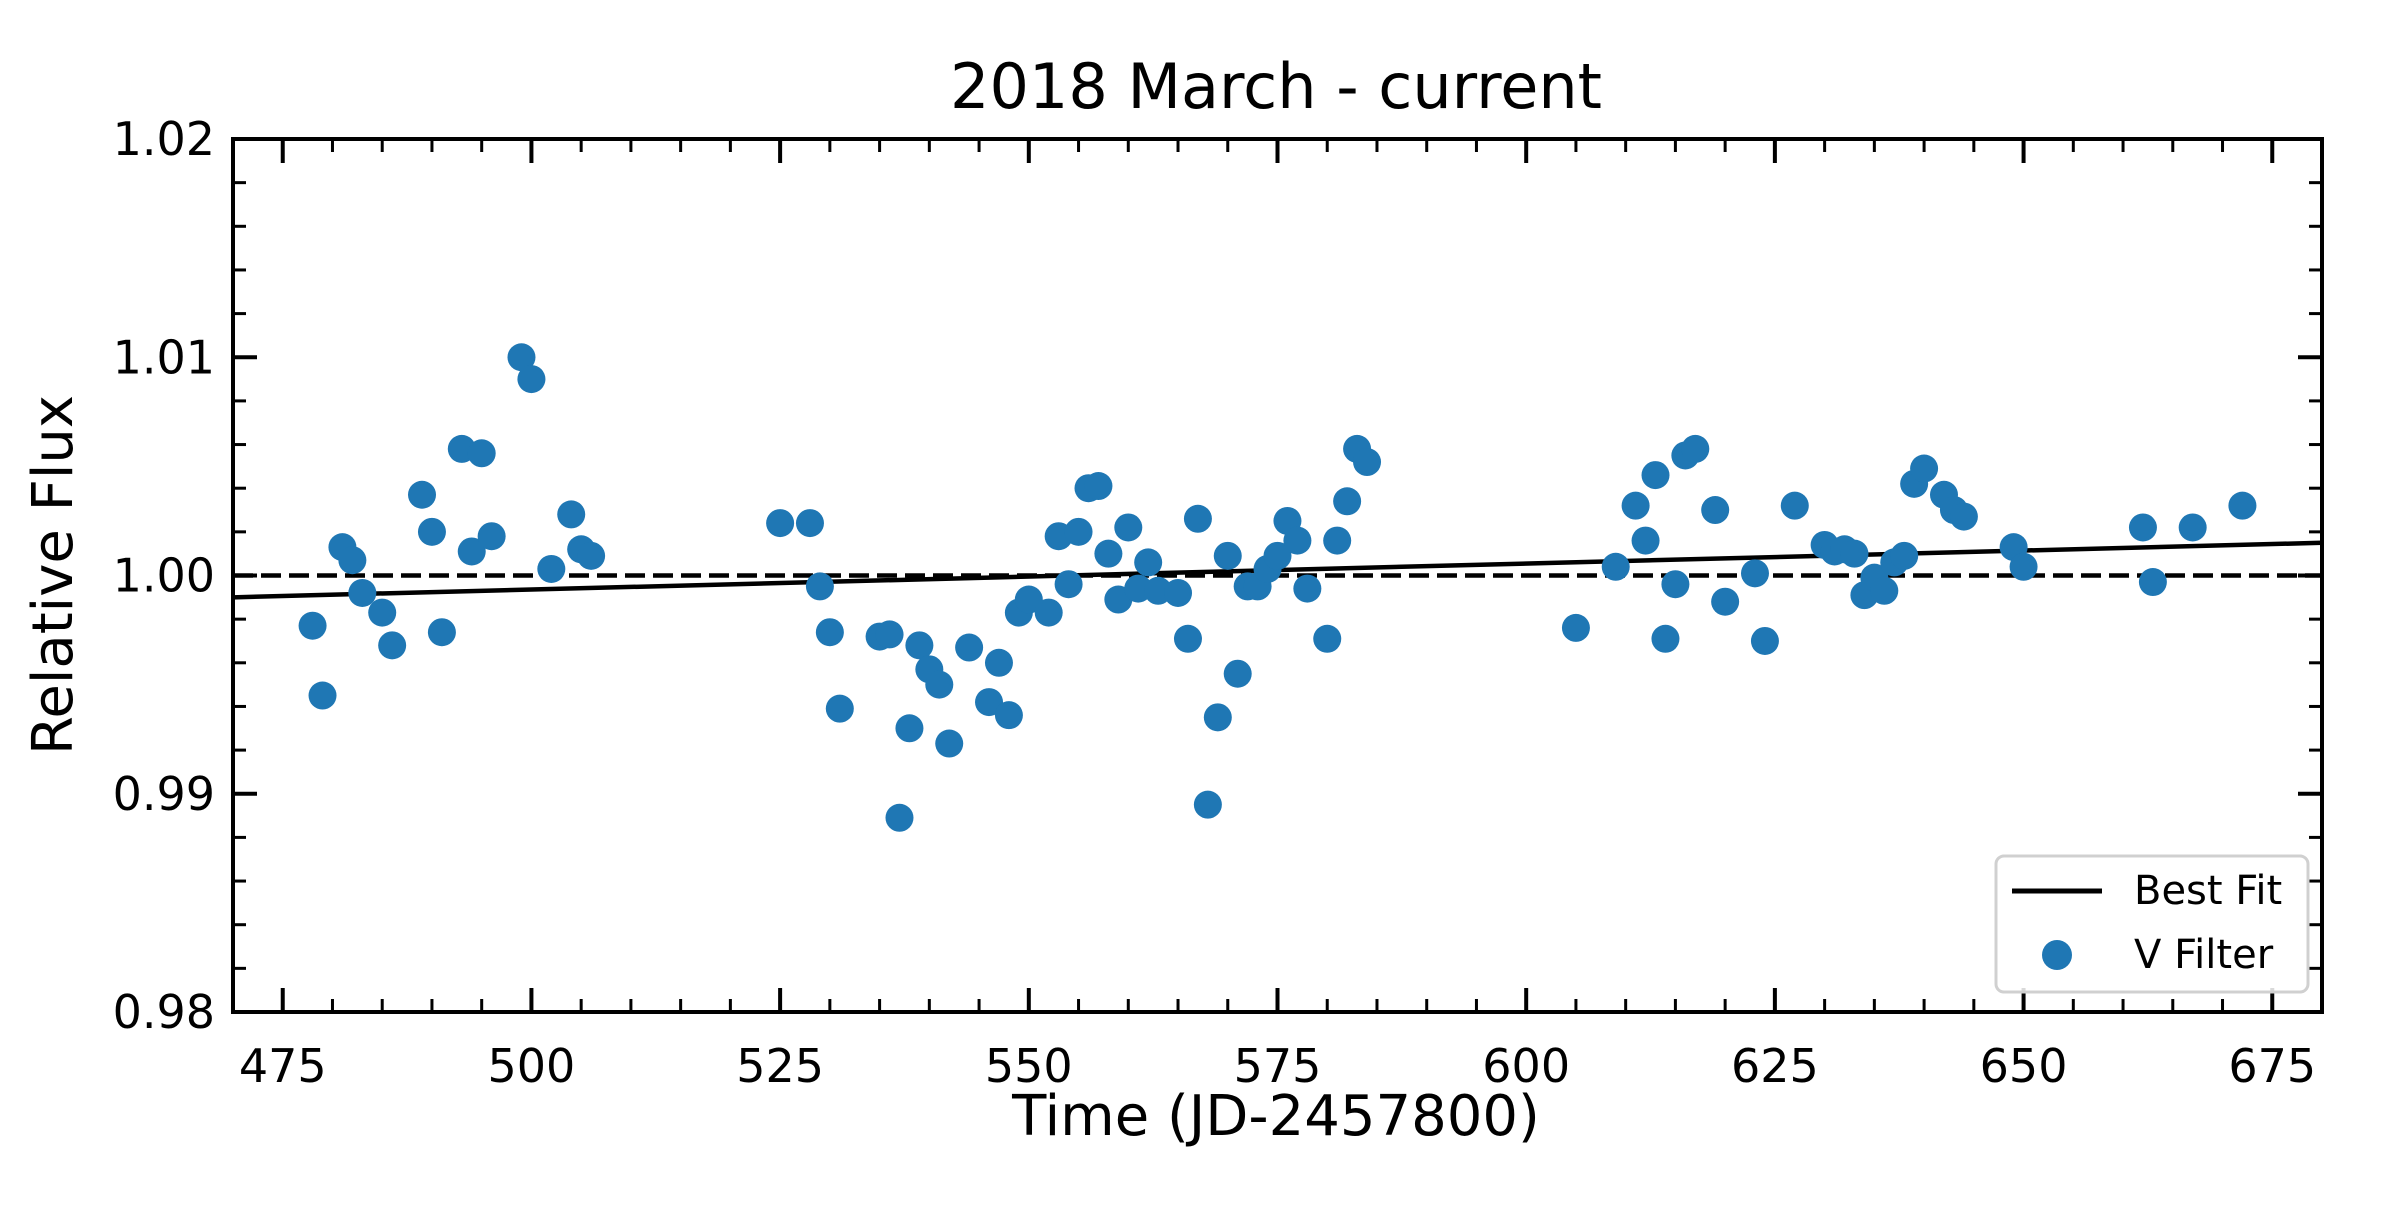 This screenshot has width=2400, height=1205. I want to click on legend-v-filter-label: V Filter, so click(2204, 955).